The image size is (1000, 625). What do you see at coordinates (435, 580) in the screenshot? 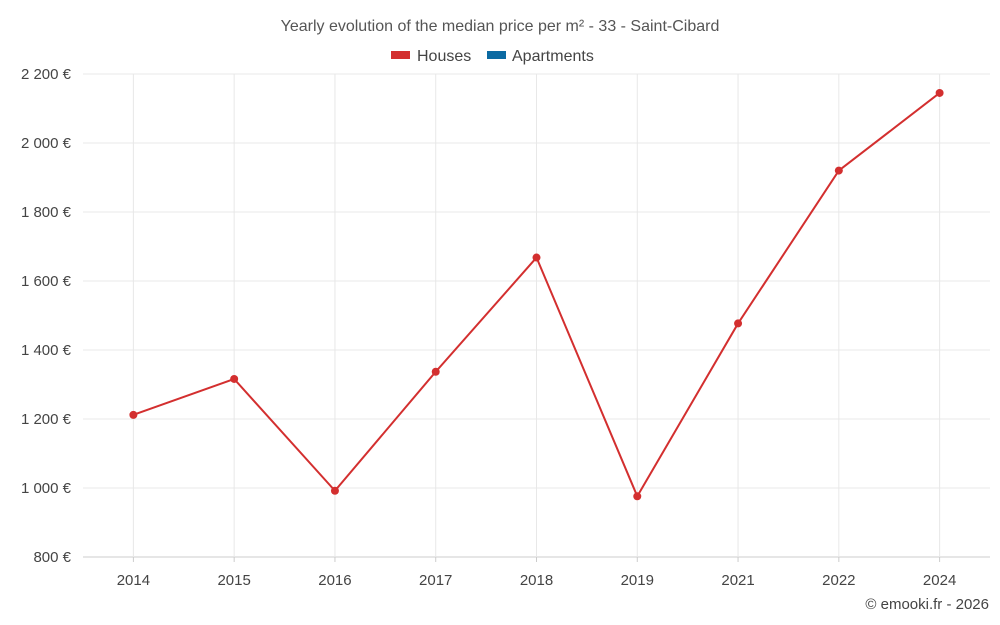
I see `x-tick-label: 2017` at bounding box center [435, 580].